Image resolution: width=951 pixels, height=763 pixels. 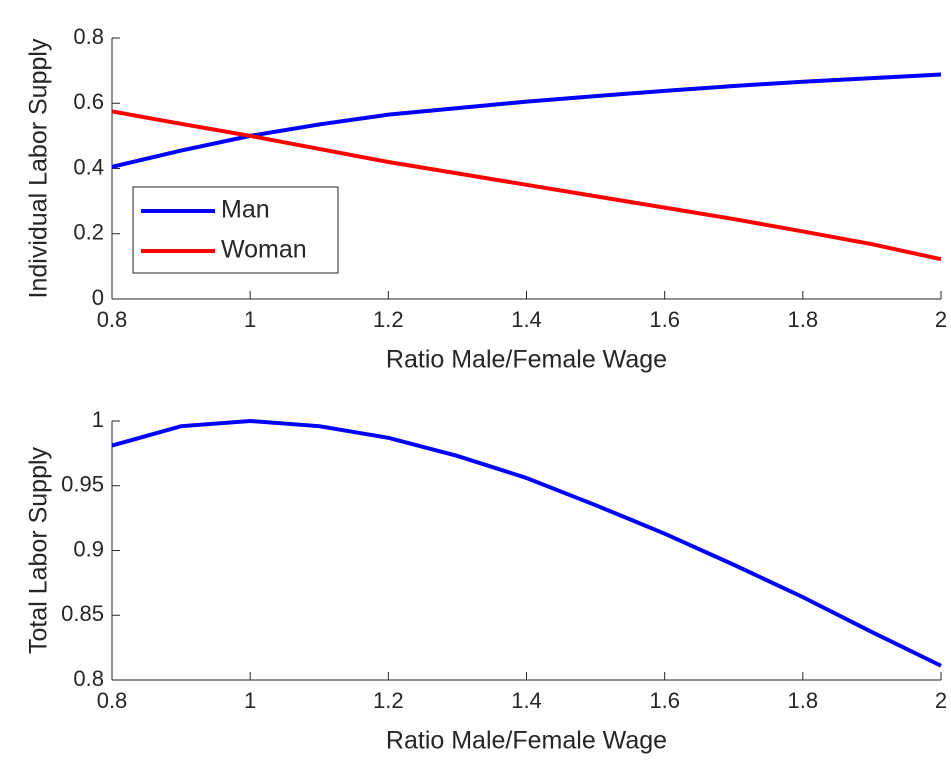 I want to click on y-tick-label: 0.85, so click(x=82, y=613).